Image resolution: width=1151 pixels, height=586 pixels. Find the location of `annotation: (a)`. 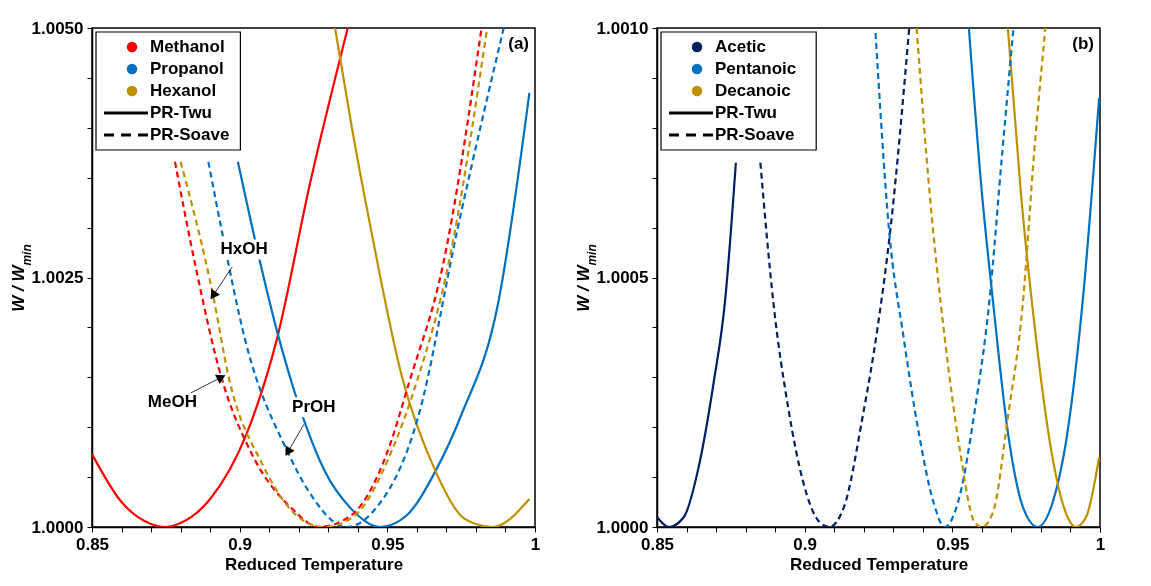

annotation: (a) is located at coordinates (518, 43).